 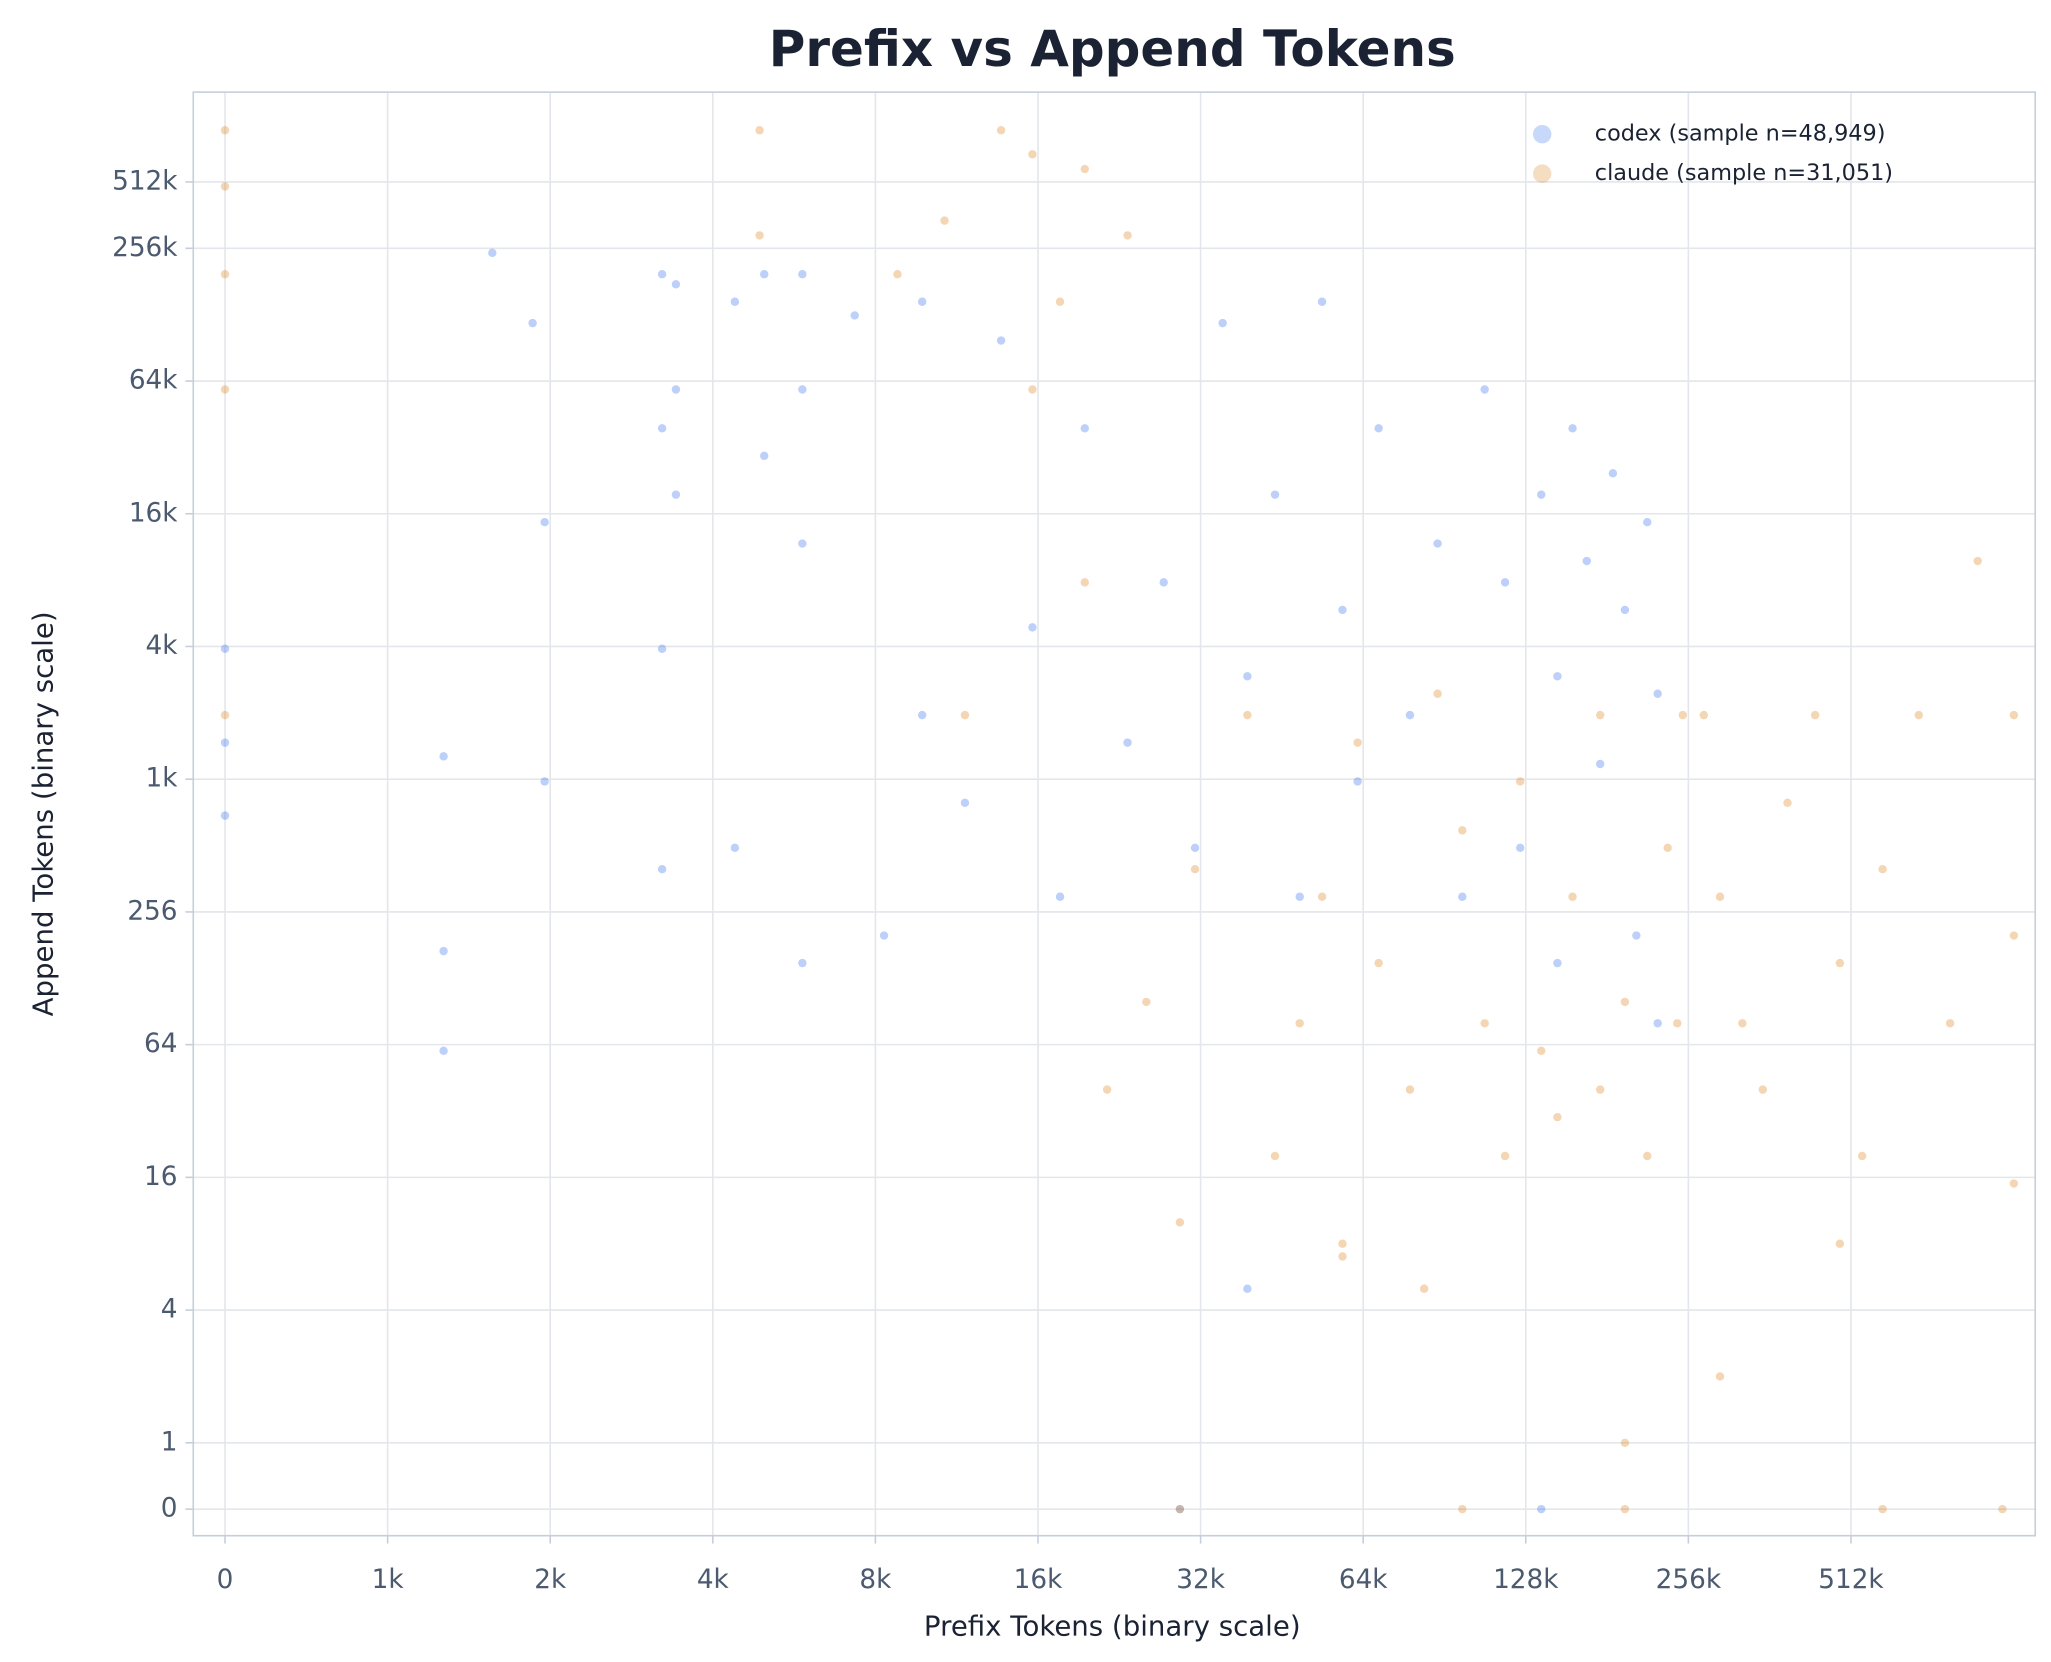 What do you see at coordinates (169, 1509) in the screenshot?
I see `y-tick-label: 0` at bounding box center [169, 1509].